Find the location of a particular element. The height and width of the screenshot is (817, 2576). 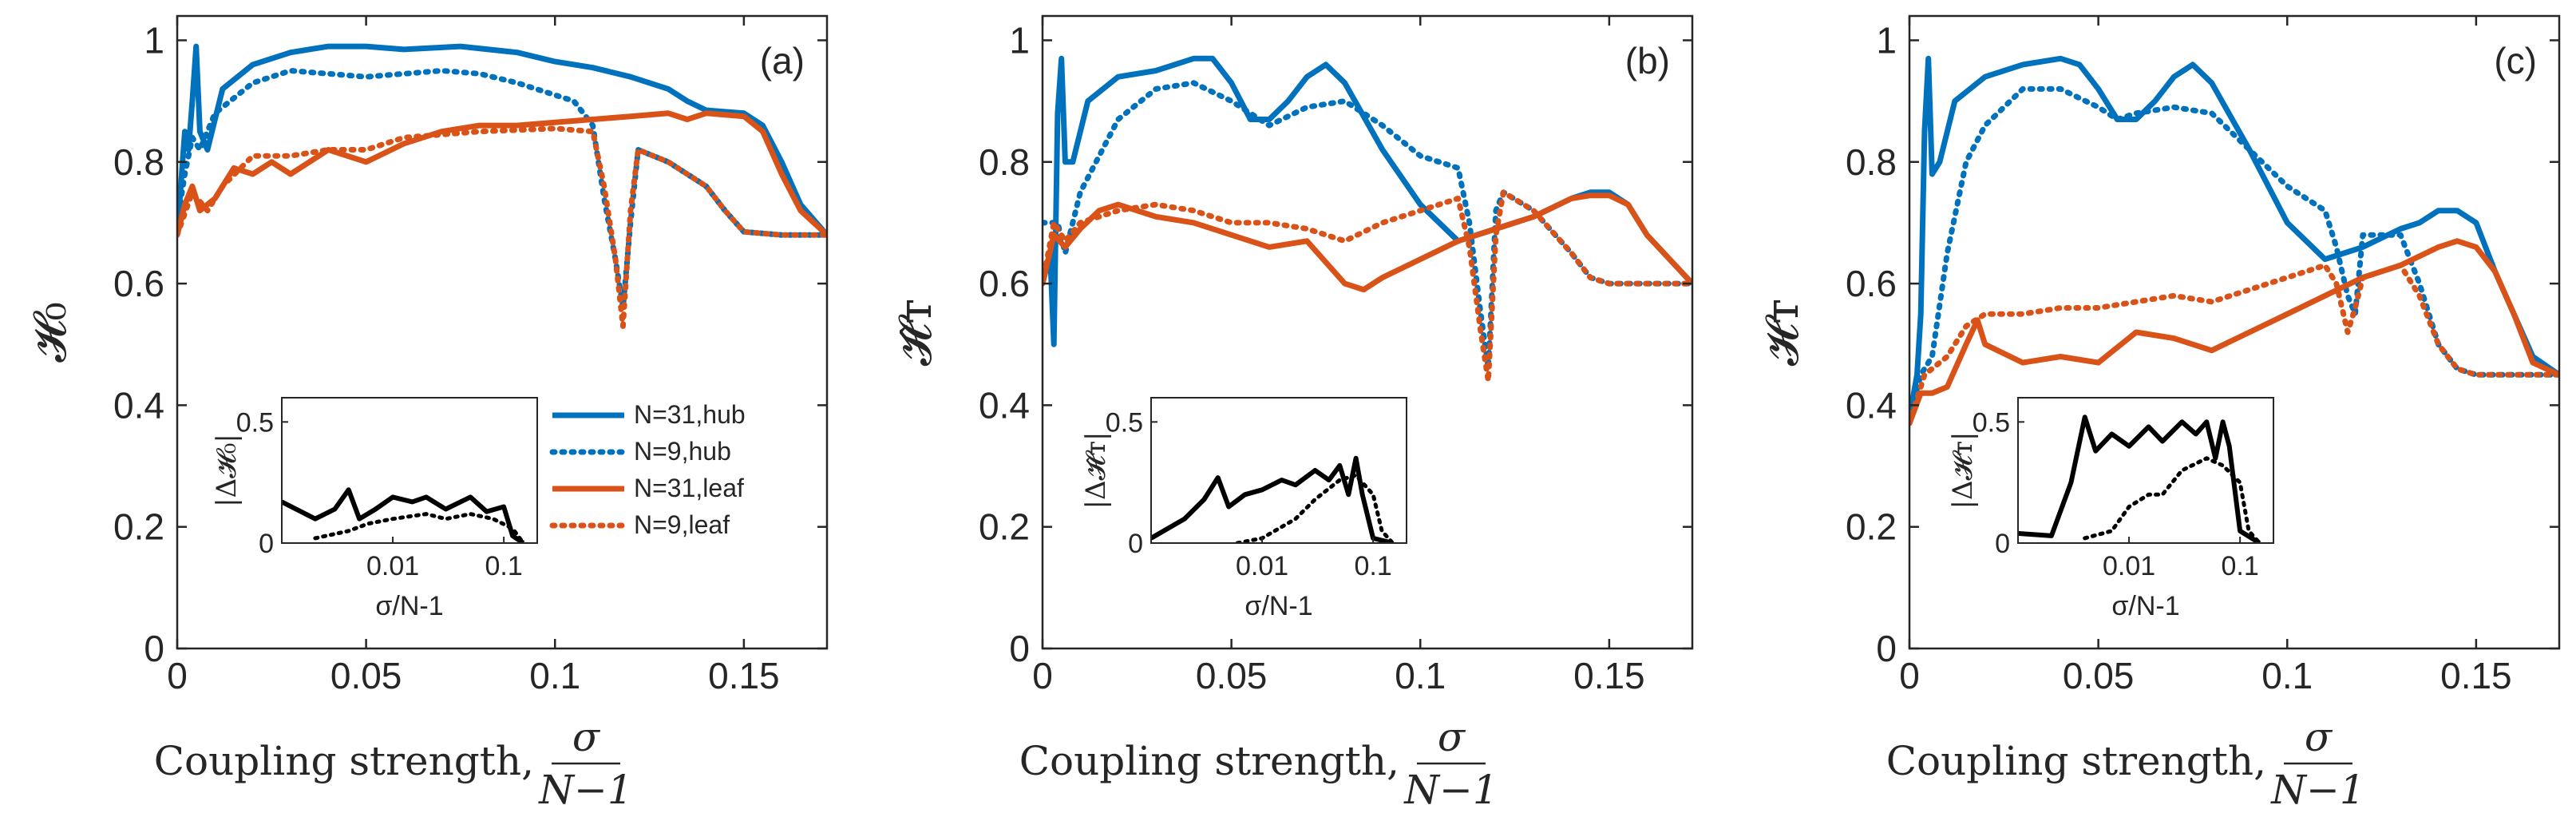

series-line-n-9-hub is located at coordinates (502, 189).